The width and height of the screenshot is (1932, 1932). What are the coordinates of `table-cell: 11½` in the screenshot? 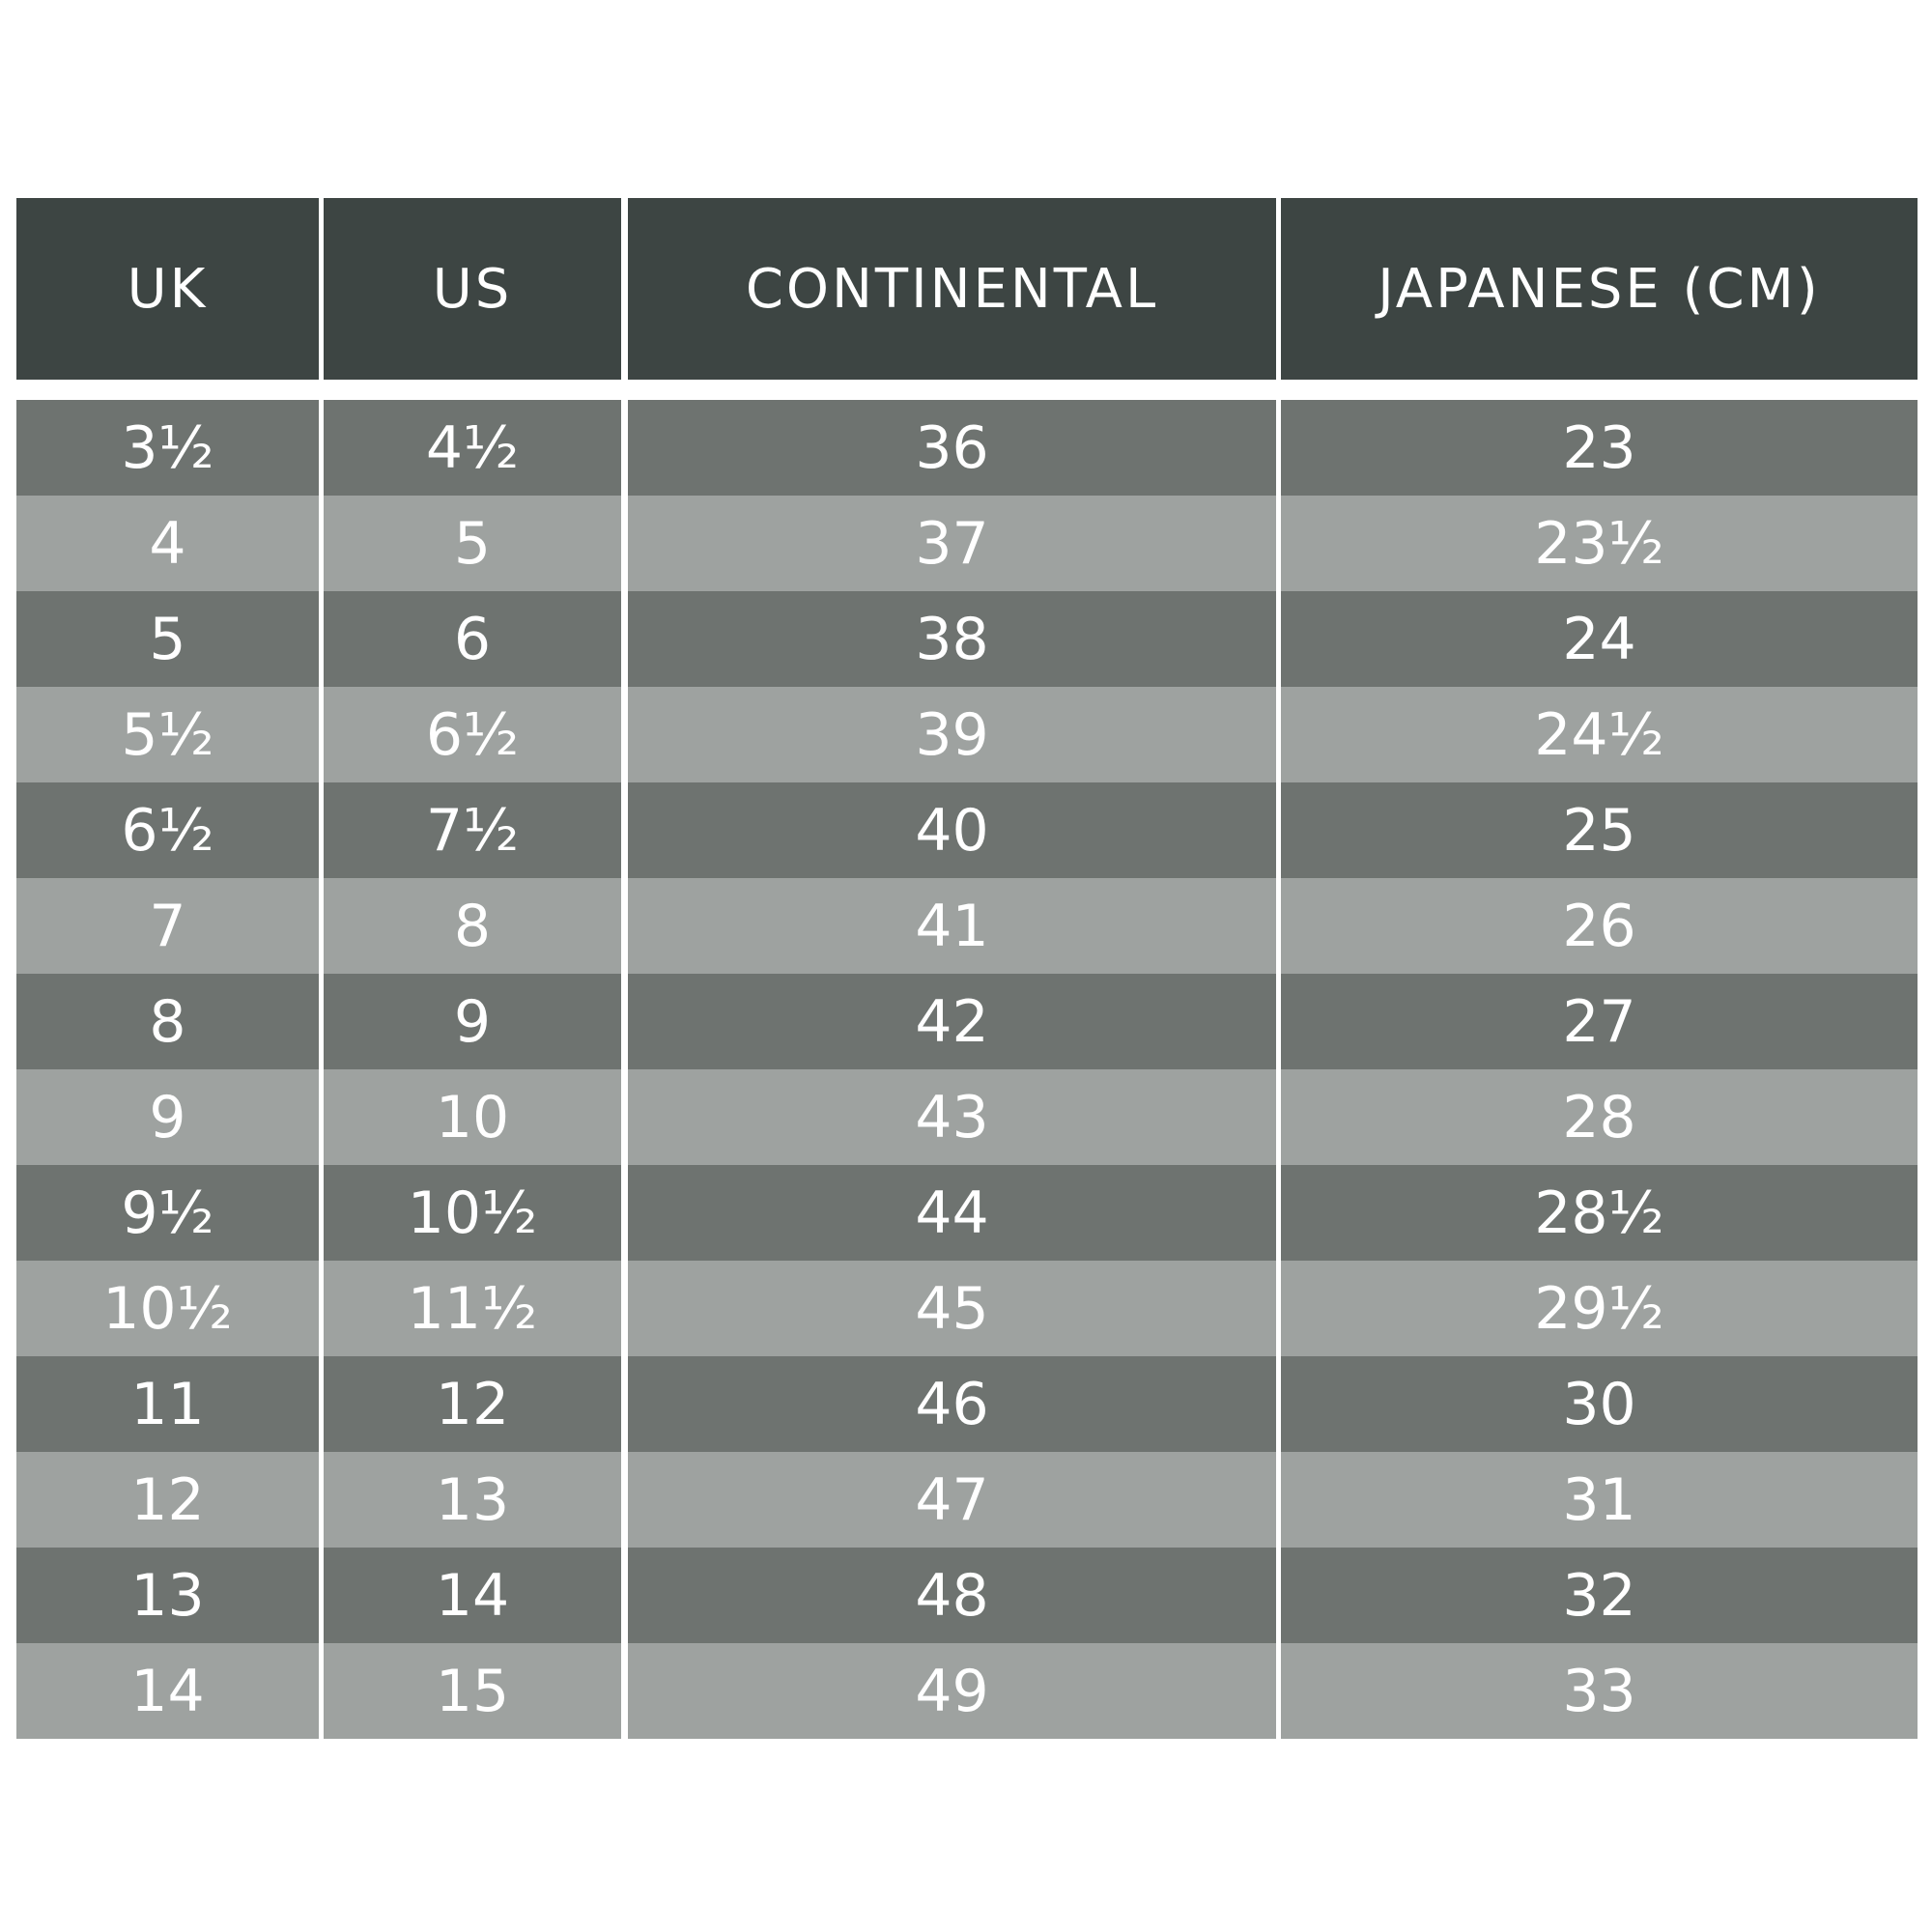 It's located at (472, 1308).